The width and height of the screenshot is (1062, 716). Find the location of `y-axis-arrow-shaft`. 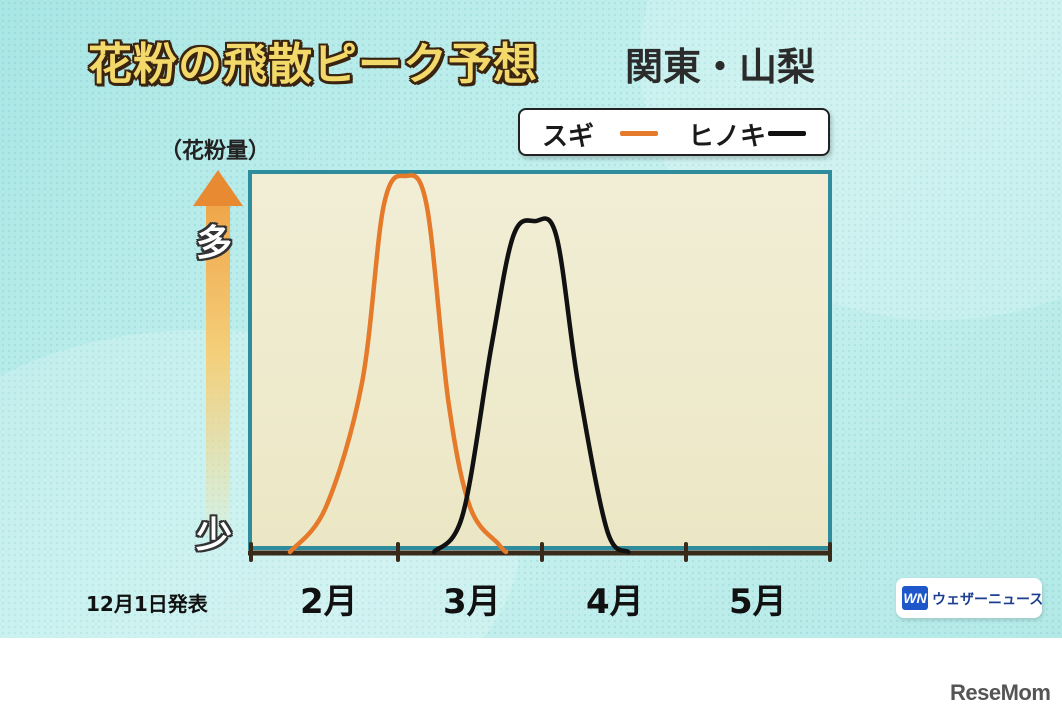

y-axis-arrow-shaft is located at coordinates (218, 370).